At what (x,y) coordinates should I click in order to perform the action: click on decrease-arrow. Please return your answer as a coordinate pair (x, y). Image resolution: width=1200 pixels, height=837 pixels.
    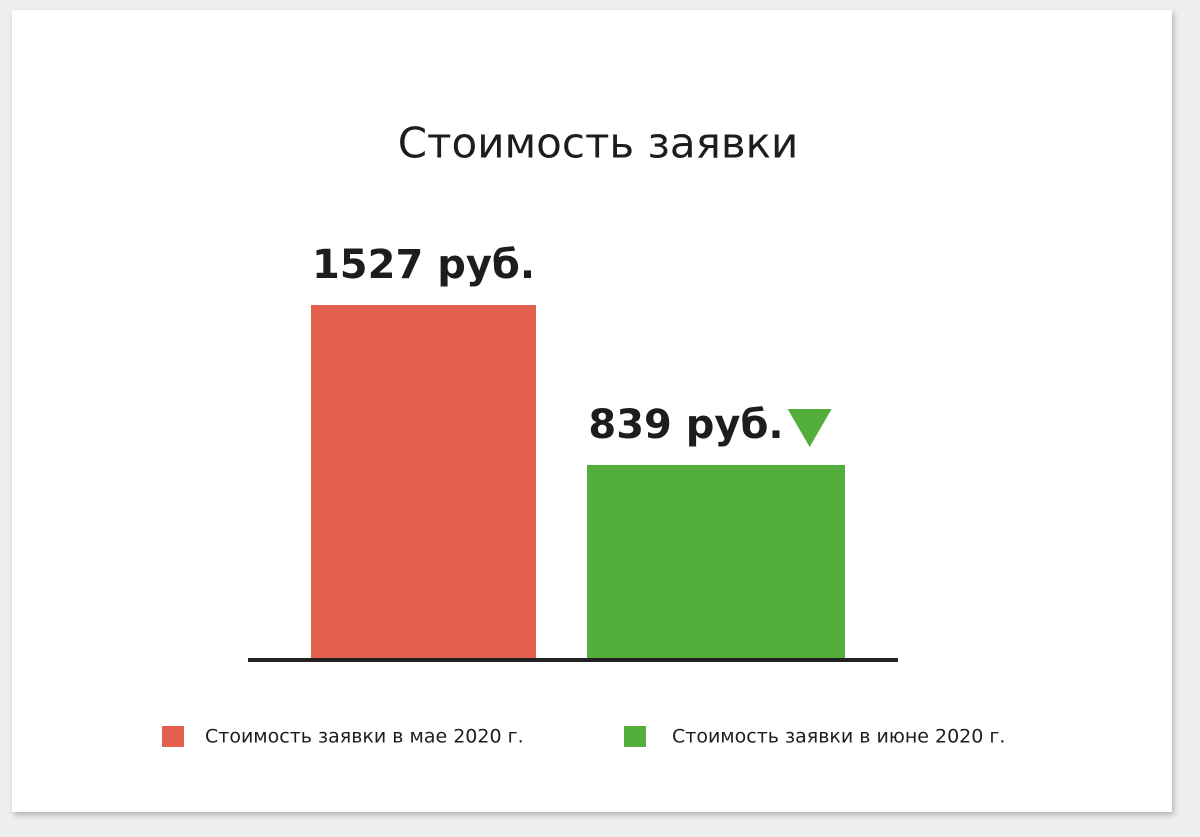
    Looking at the image, I should click on (809, 427).